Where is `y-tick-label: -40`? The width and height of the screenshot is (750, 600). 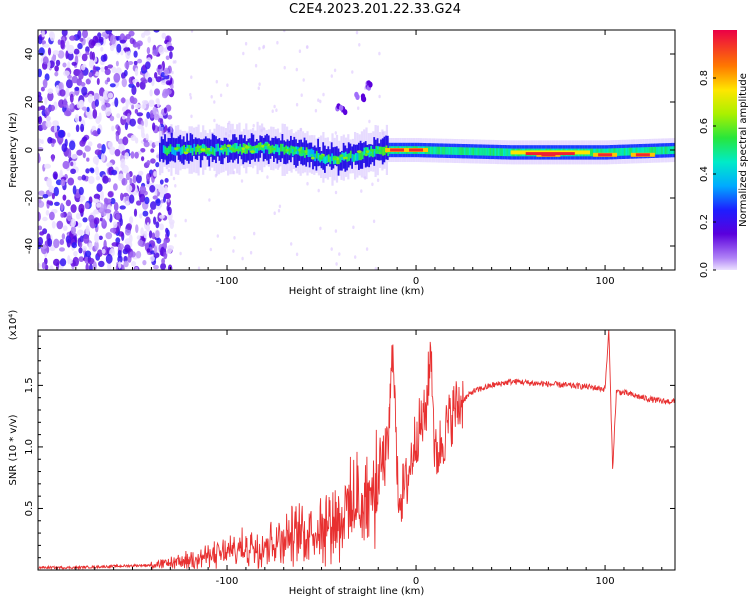
y-tick-label: -40 is located at coordinates (29, 246).